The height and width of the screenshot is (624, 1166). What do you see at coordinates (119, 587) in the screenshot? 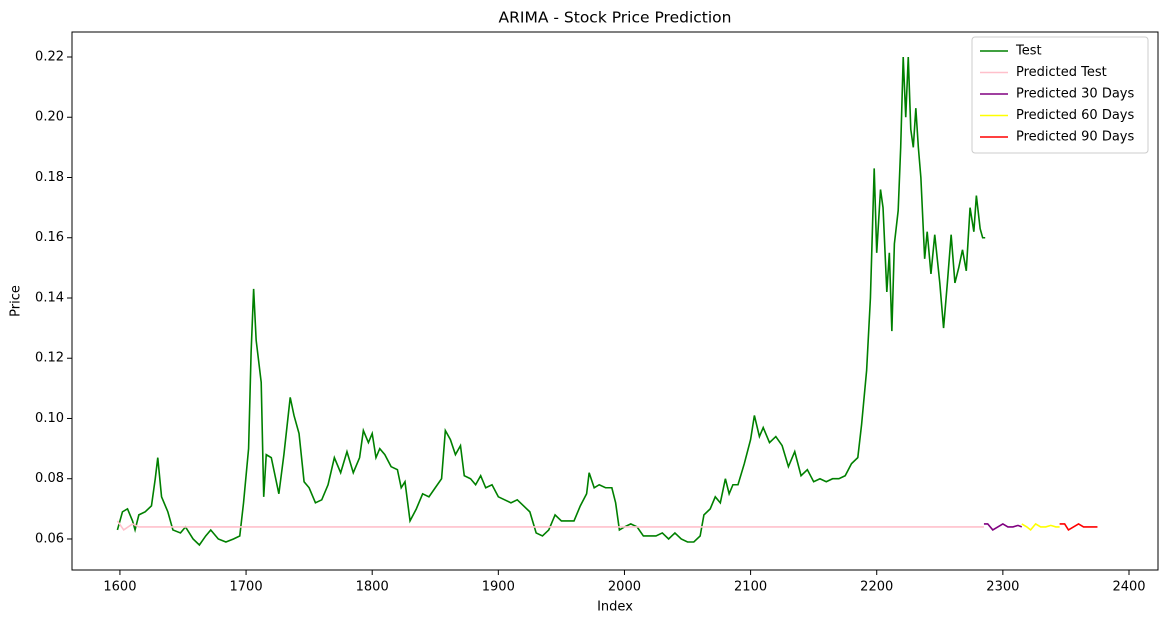
I see `x-tick-label: 1600` at bounding box center [119, 587].